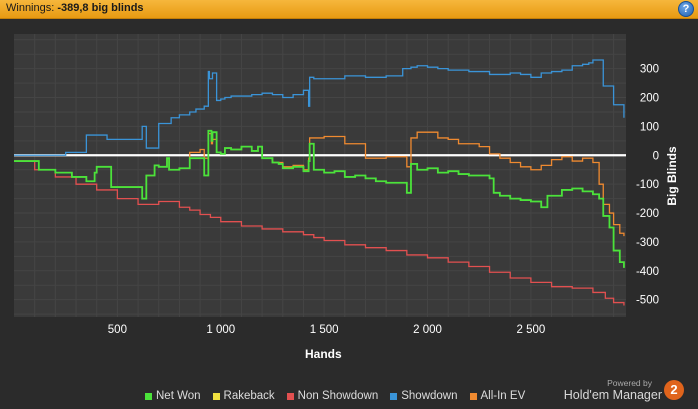 Image resolution: width=698 pixels, height=409 pixels. Describe the element at coordinates (100, 8) in the screenshot. I see `winnings-value: -389,8 big blinds` at that location.